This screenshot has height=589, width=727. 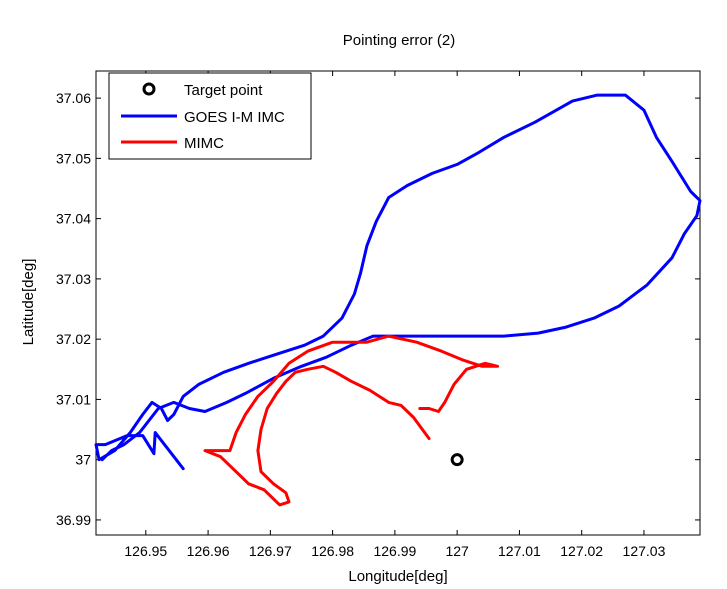 What do you see at coordinates (234, 117) in the screenshot?
I see `legend-label-goes: GOES I-M IMC` at bounding box center [234, 117].